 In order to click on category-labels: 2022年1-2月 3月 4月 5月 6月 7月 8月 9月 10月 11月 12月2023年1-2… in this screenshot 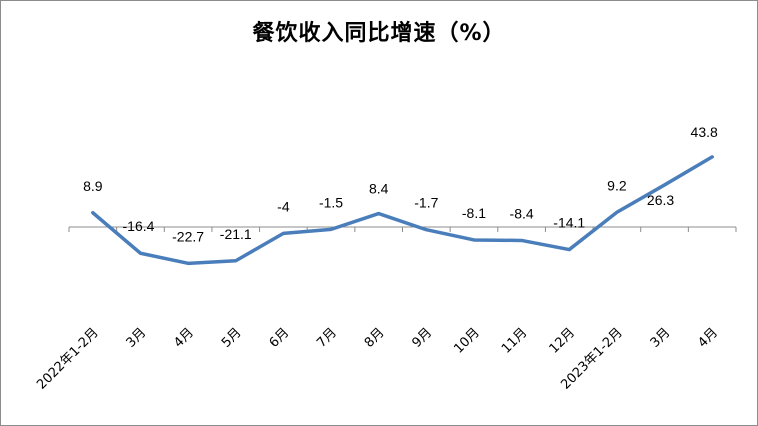, I will do `click(377, 358)`.